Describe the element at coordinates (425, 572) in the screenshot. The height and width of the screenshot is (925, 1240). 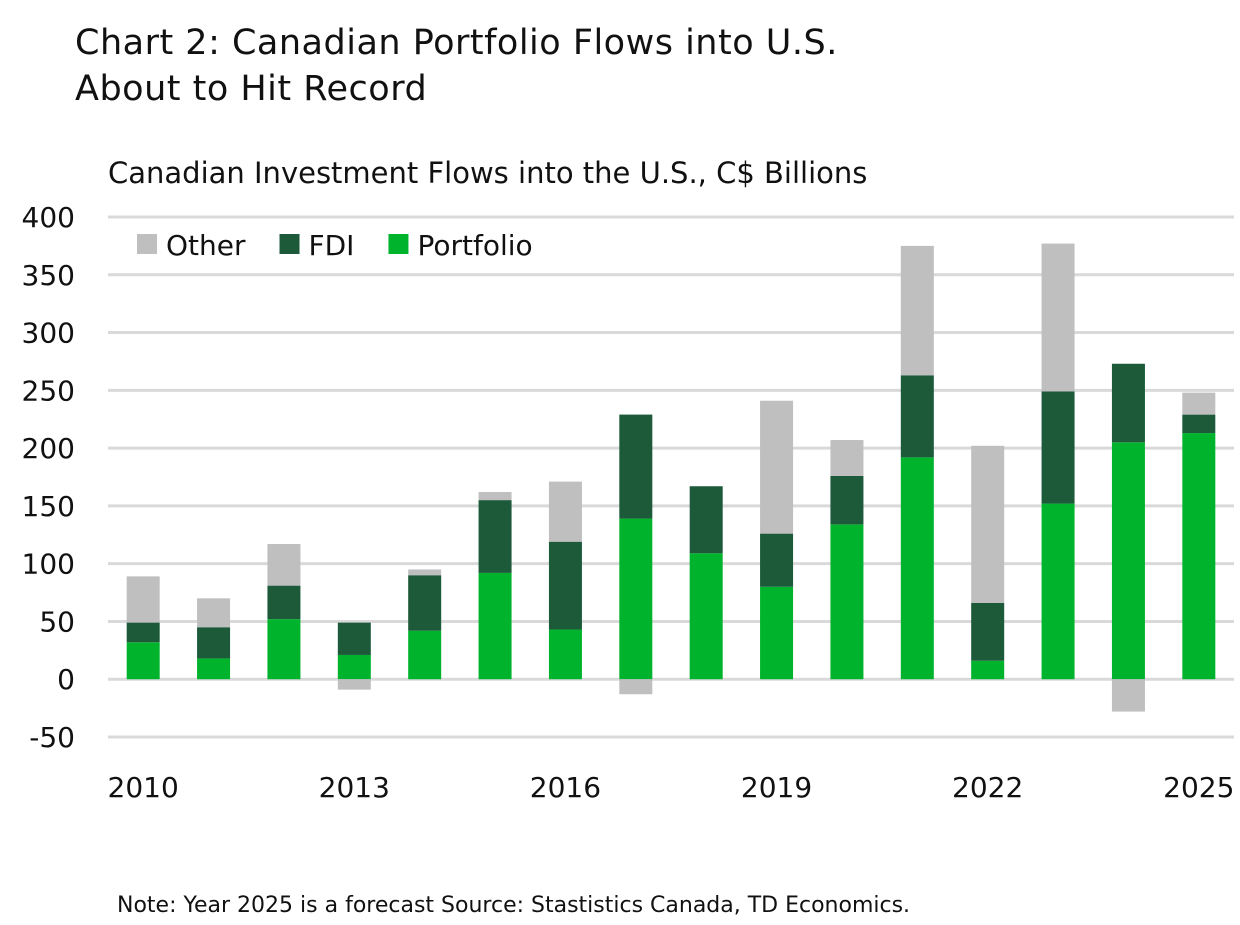
I see `bar-other-2014` at that location.